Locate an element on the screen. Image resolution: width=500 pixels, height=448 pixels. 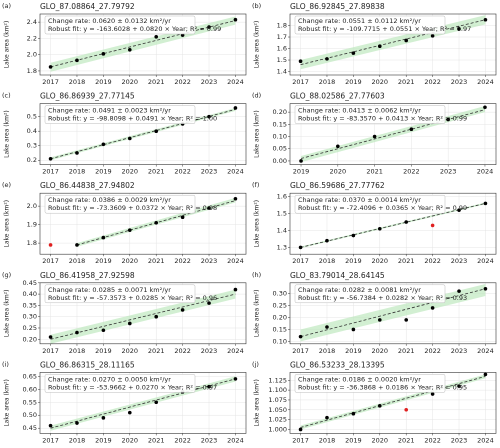
y-tick-label: 1.7 is located at coordinates (282, 37).